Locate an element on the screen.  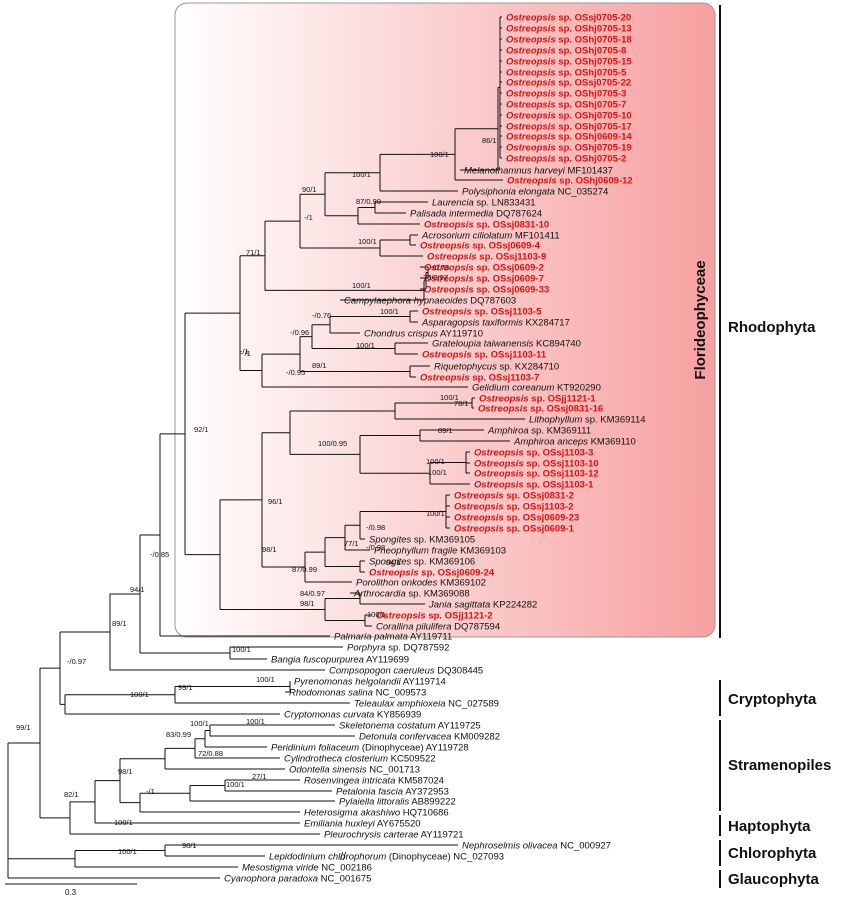
scale-label: 0.3 is located at coordinates (71, 892).